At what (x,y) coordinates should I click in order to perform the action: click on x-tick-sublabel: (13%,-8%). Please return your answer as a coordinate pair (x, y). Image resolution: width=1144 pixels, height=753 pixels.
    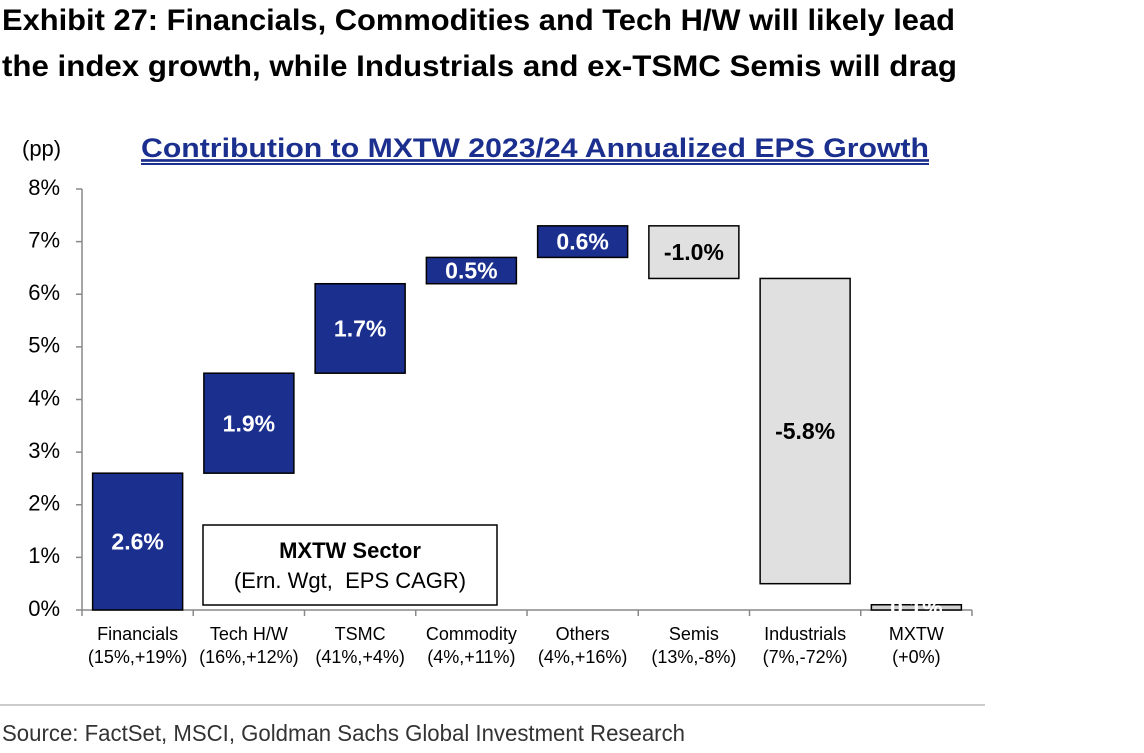
    Looking at the image, I should click on (693, 657).